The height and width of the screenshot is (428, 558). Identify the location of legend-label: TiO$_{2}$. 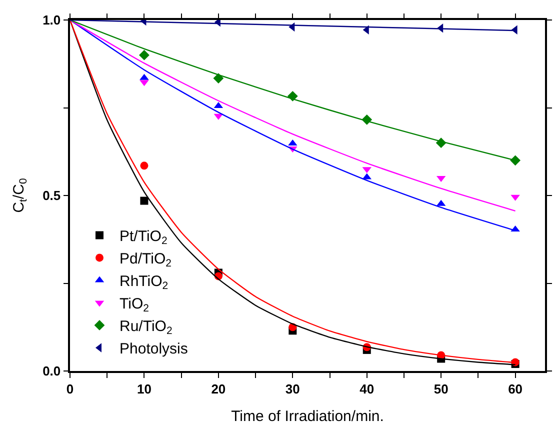
(135, 305).